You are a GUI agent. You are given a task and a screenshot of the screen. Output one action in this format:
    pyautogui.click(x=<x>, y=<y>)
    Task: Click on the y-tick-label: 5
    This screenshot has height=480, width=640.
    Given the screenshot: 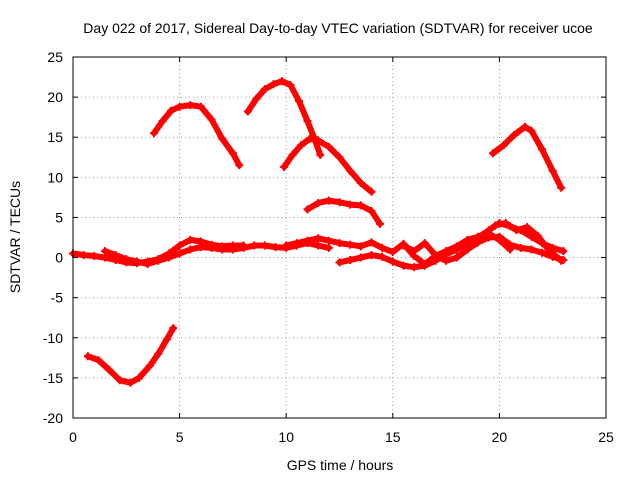 What is the action you would take?
    pyautogui.click(x=59, y=217)
    